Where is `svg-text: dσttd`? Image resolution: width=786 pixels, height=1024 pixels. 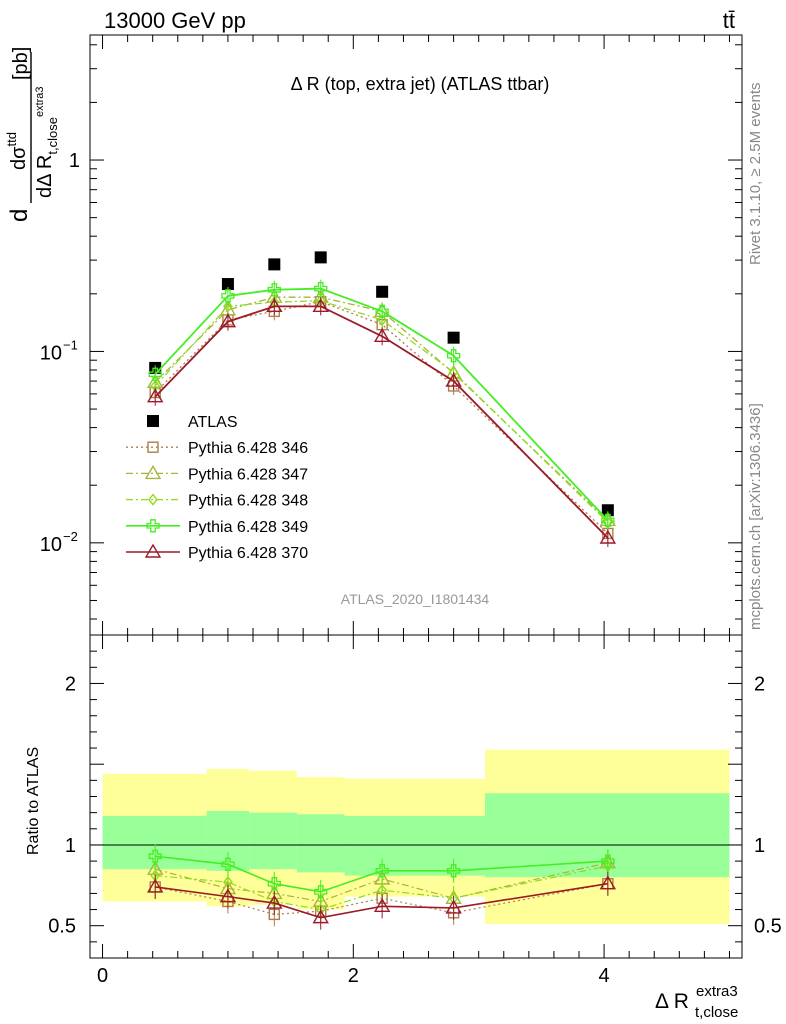 svg-text: dσttd is located at coordinates (17, 151).